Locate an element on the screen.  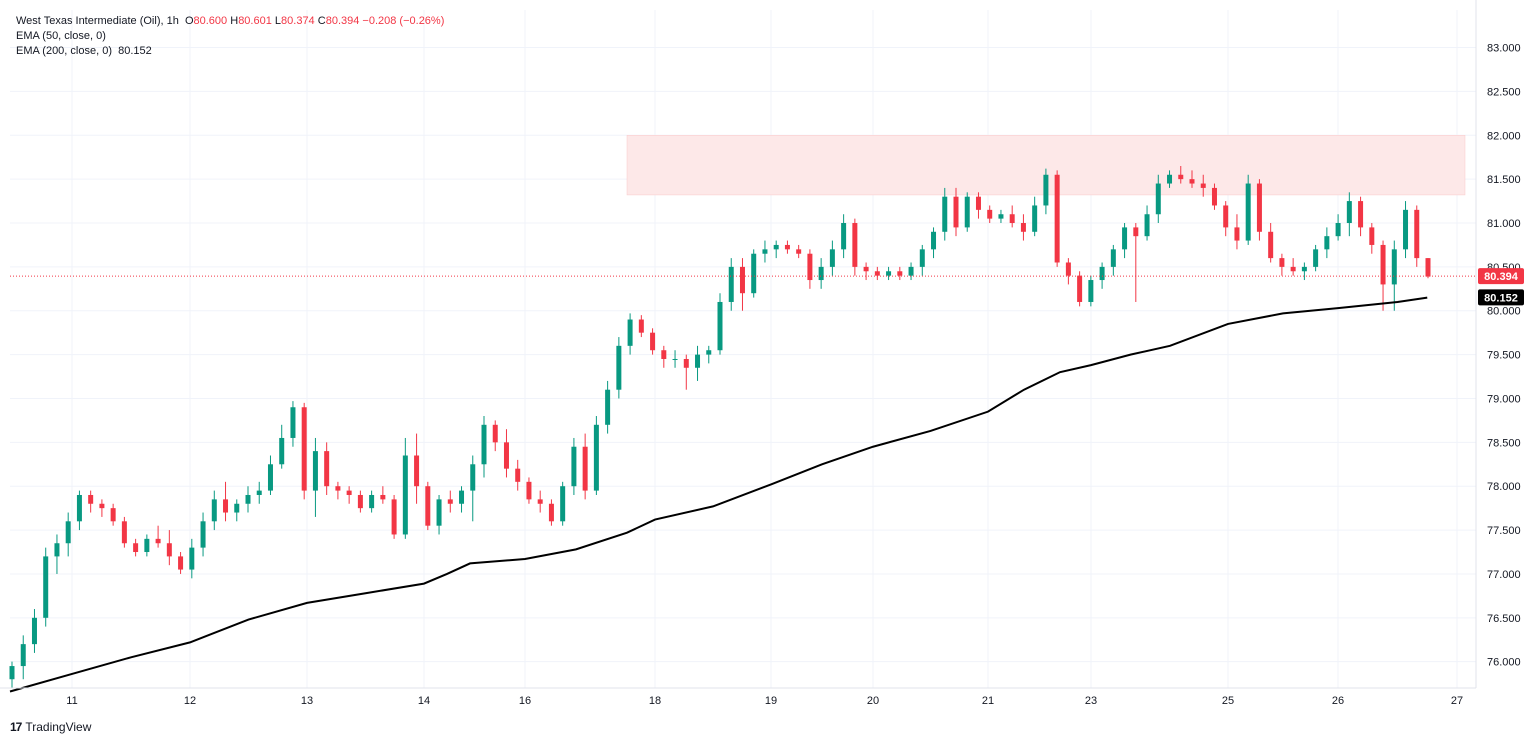
ema200-tag-label: 80.152 is located at coordinates (1501, 298).